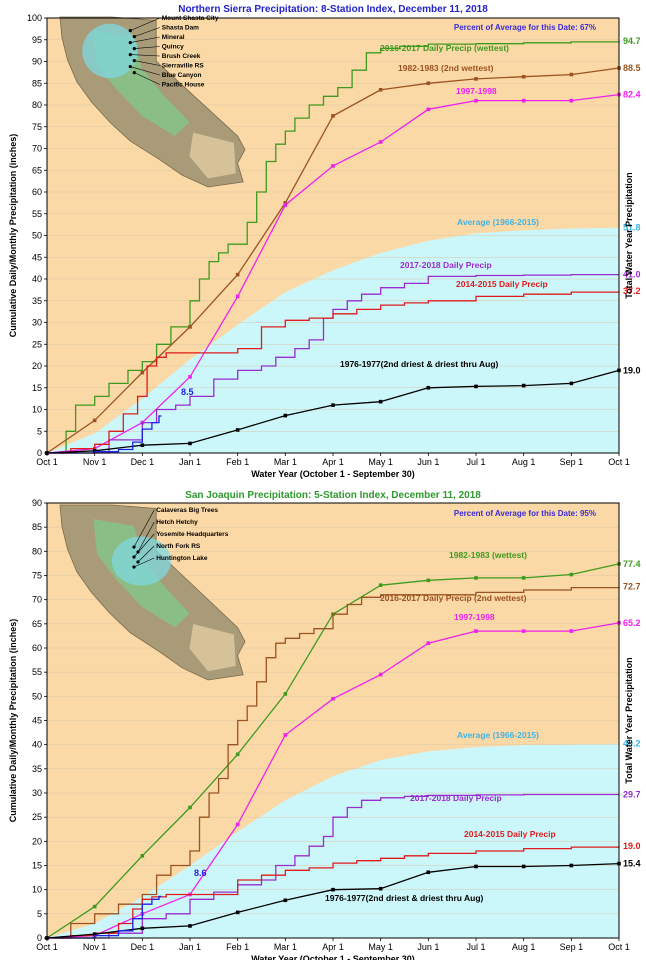 Image resolution: width=646 pixels, height=960 pixels. Describe the element at coordinates (170, 562) in the screenshot. I see `station-marker: Huntington Lake` at that location.